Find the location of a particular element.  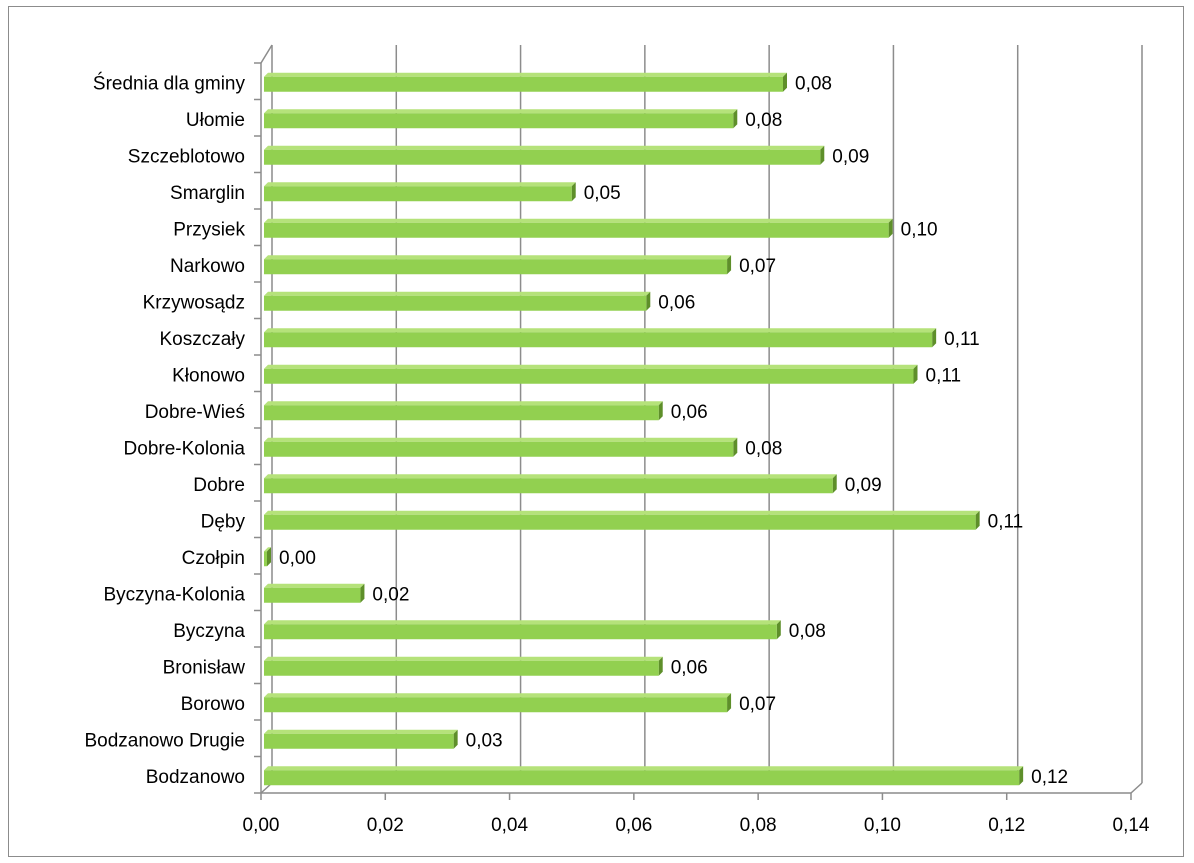

data-label-13: 0,06 is located at coordinates (676, 302).